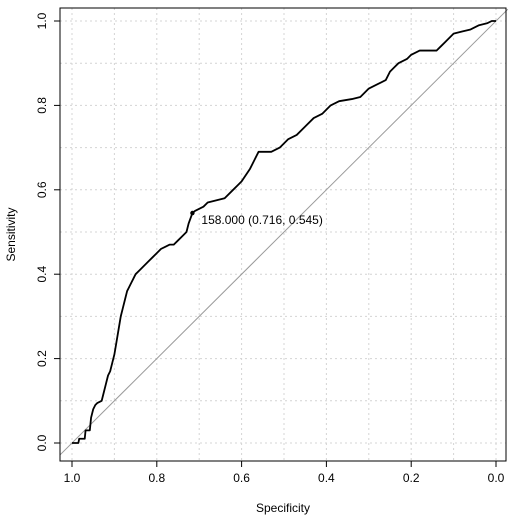 This screenshot has height=519, width=517. What do you see at coordinates (284, 473) in the screenshot?
I see `x-axis-ticks: 1.0 0.8 0.6 0.4 0.2 0.0` at bounding box center [284, 473].